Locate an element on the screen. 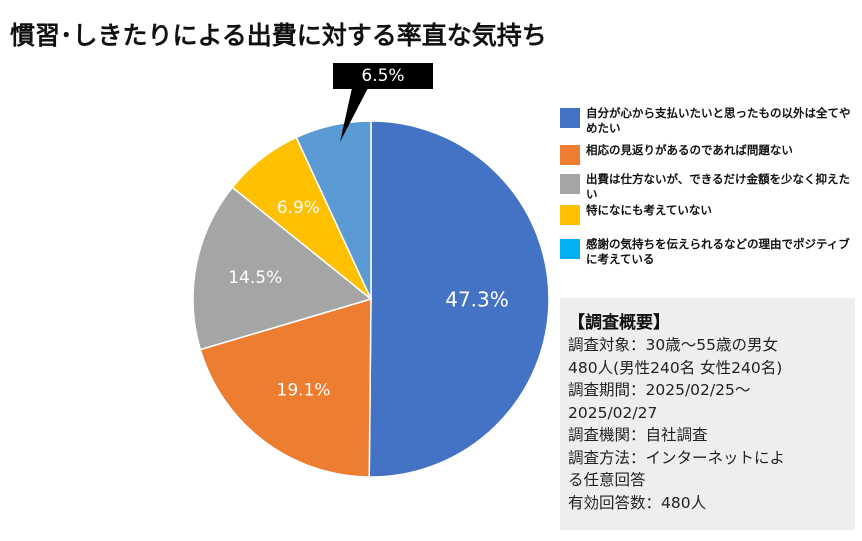 This screenshot has width=862, height=541. summary-line: 調査方法：インターネットによ is located at coordinates (677, 457).